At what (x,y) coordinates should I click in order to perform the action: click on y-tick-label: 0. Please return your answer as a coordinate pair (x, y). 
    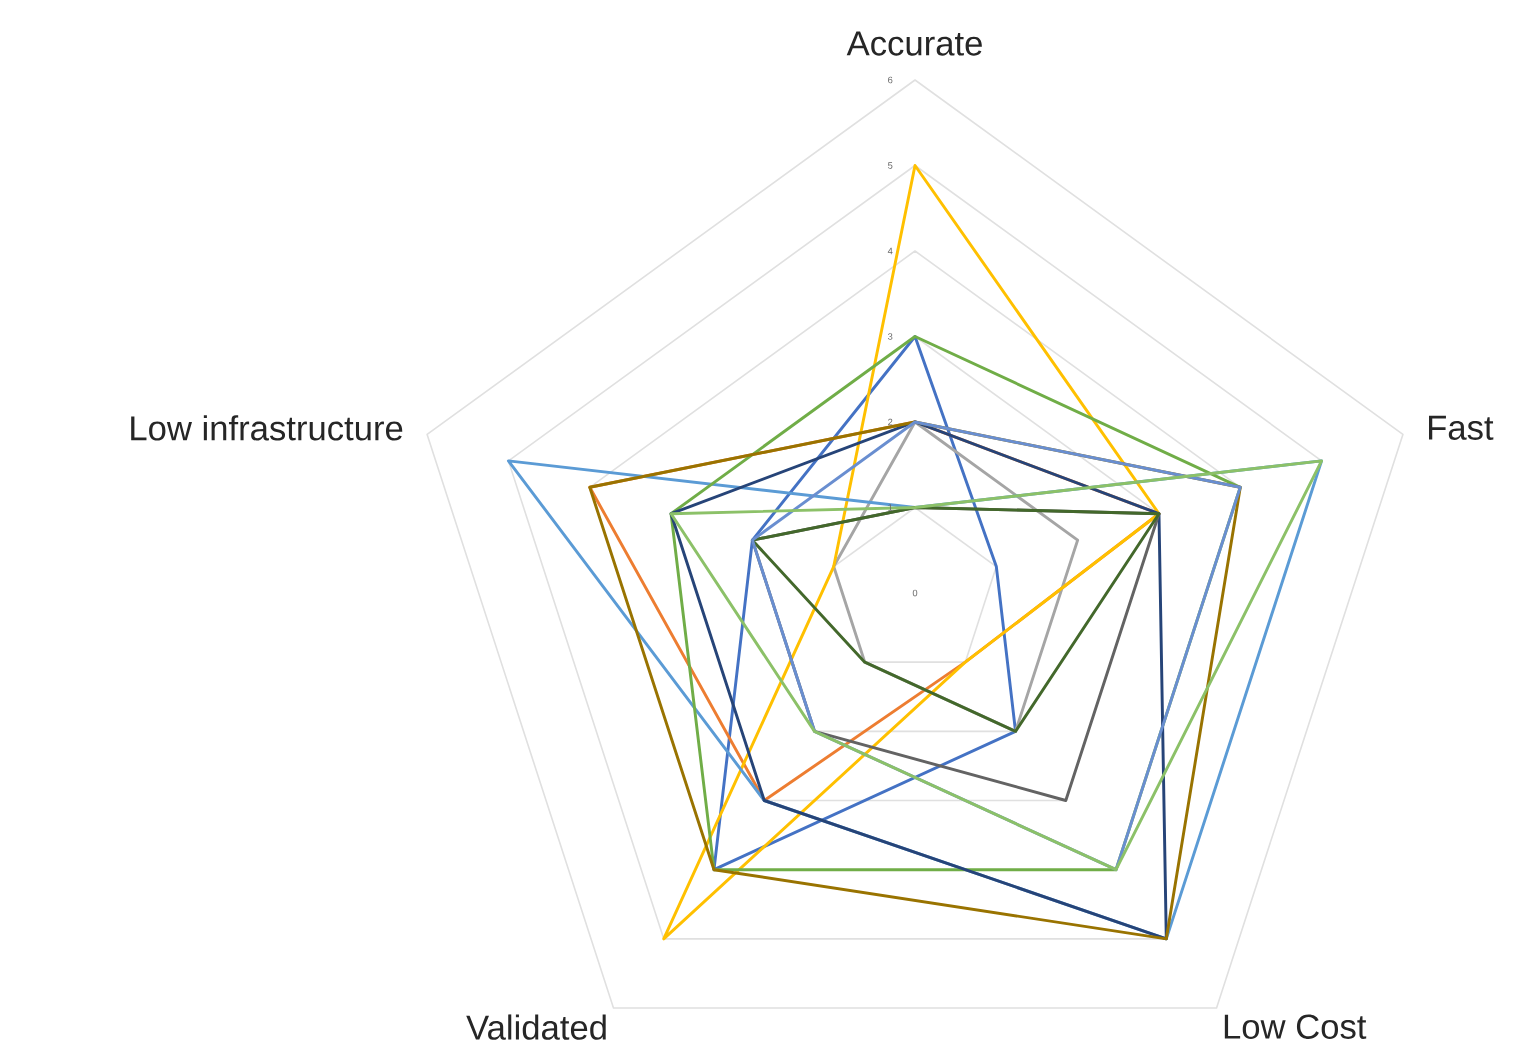
    Looking at the image, I should click on (915, 593).